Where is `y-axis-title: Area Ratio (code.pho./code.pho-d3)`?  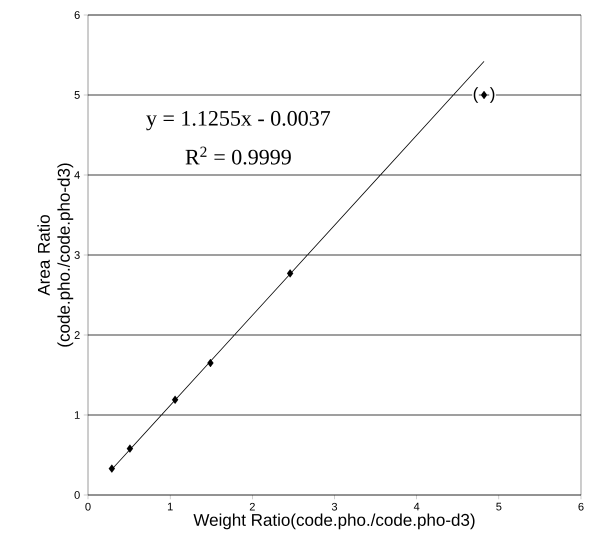
y-axis-title: Area Ratio (code.pho./code.pho-d3) is located at coordinates (55, 255).